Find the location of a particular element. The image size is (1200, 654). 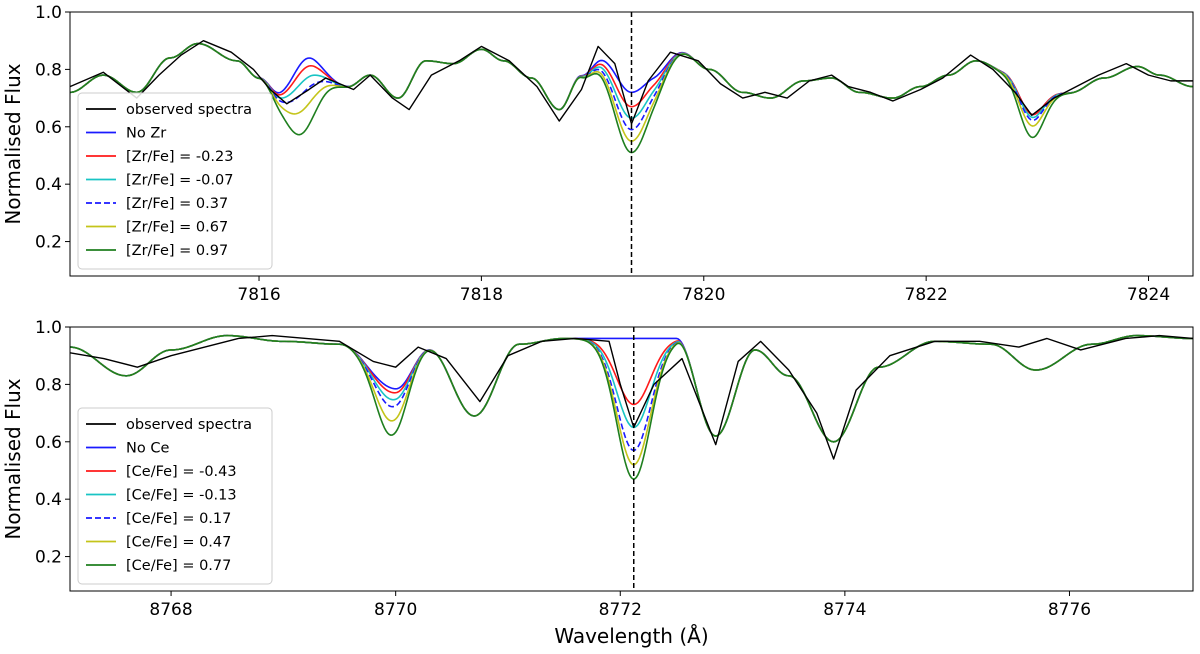

legend-label: [Ce/Fe] = 0.77 is located at coordinates (178, 566).